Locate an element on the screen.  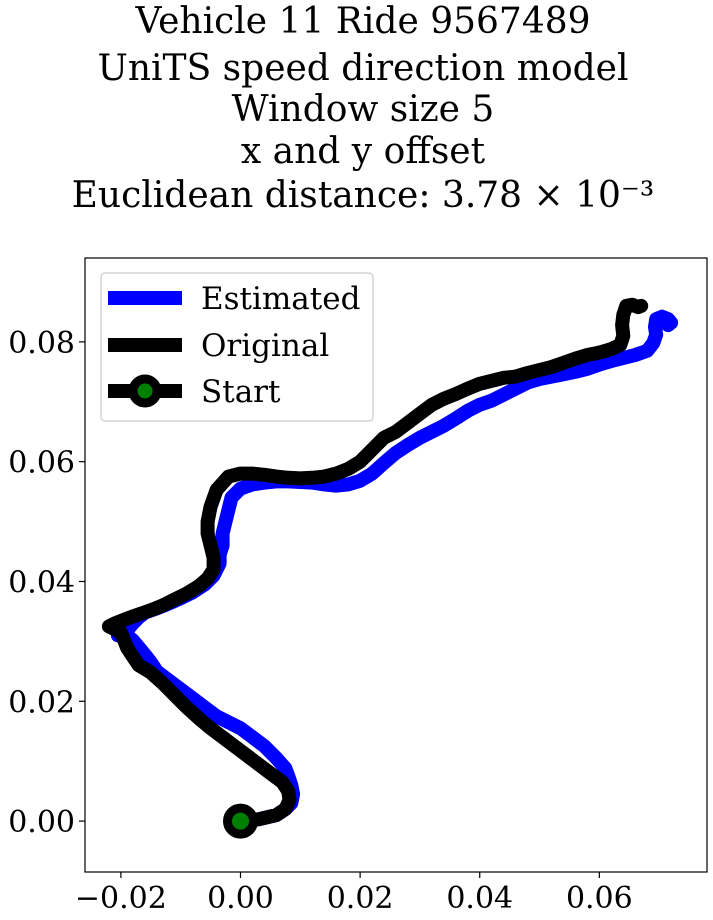
x-tick-label: −0.02 is located at coordinates (121, 898).